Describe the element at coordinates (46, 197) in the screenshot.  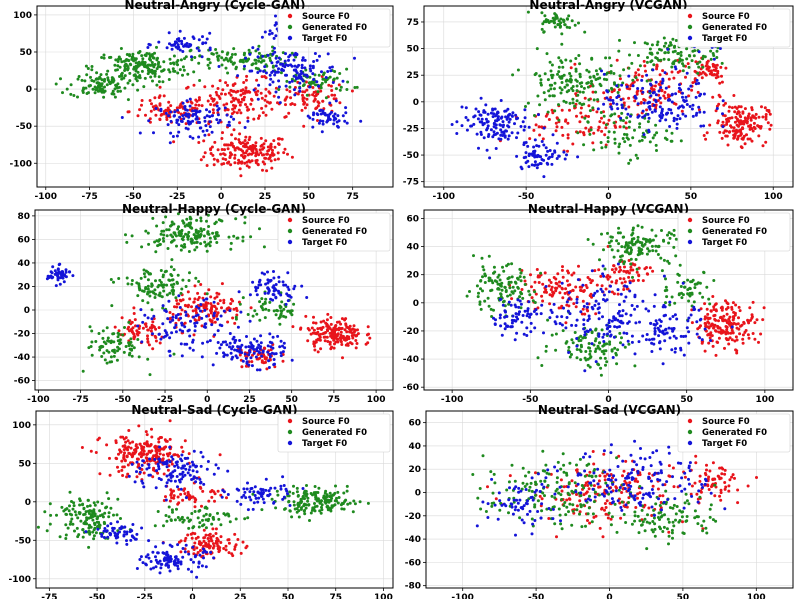
I see `x-tick-label: -100` at that location.